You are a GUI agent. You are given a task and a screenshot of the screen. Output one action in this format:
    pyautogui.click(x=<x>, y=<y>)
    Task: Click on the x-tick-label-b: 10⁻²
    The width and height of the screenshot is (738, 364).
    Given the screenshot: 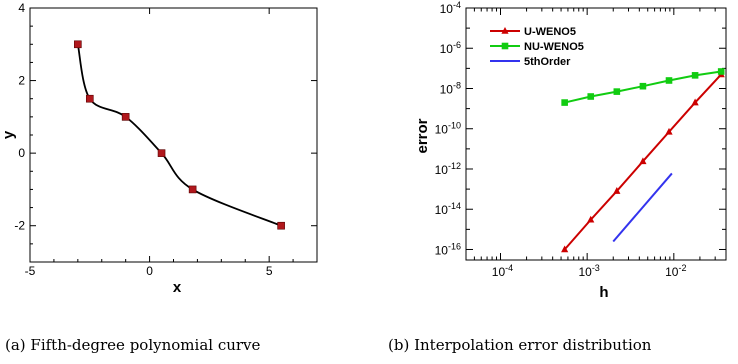 What is the action you would take?
    pyautogui.click(x=675, y=271)
    